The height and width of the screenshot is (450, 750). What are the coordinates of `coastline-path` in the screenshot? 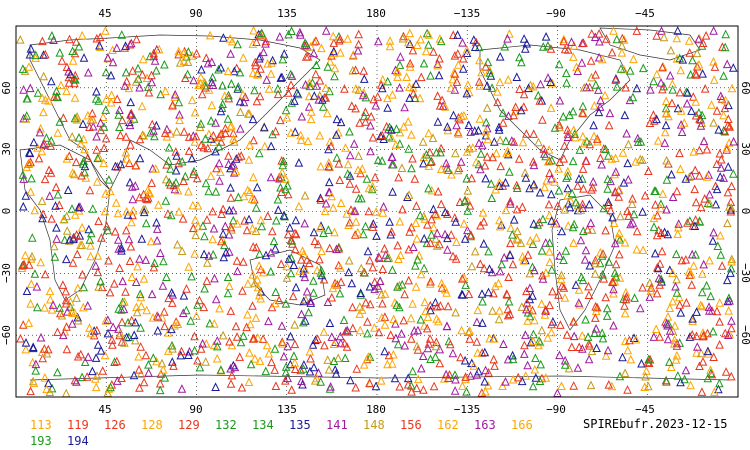 It's located at (175, 112).